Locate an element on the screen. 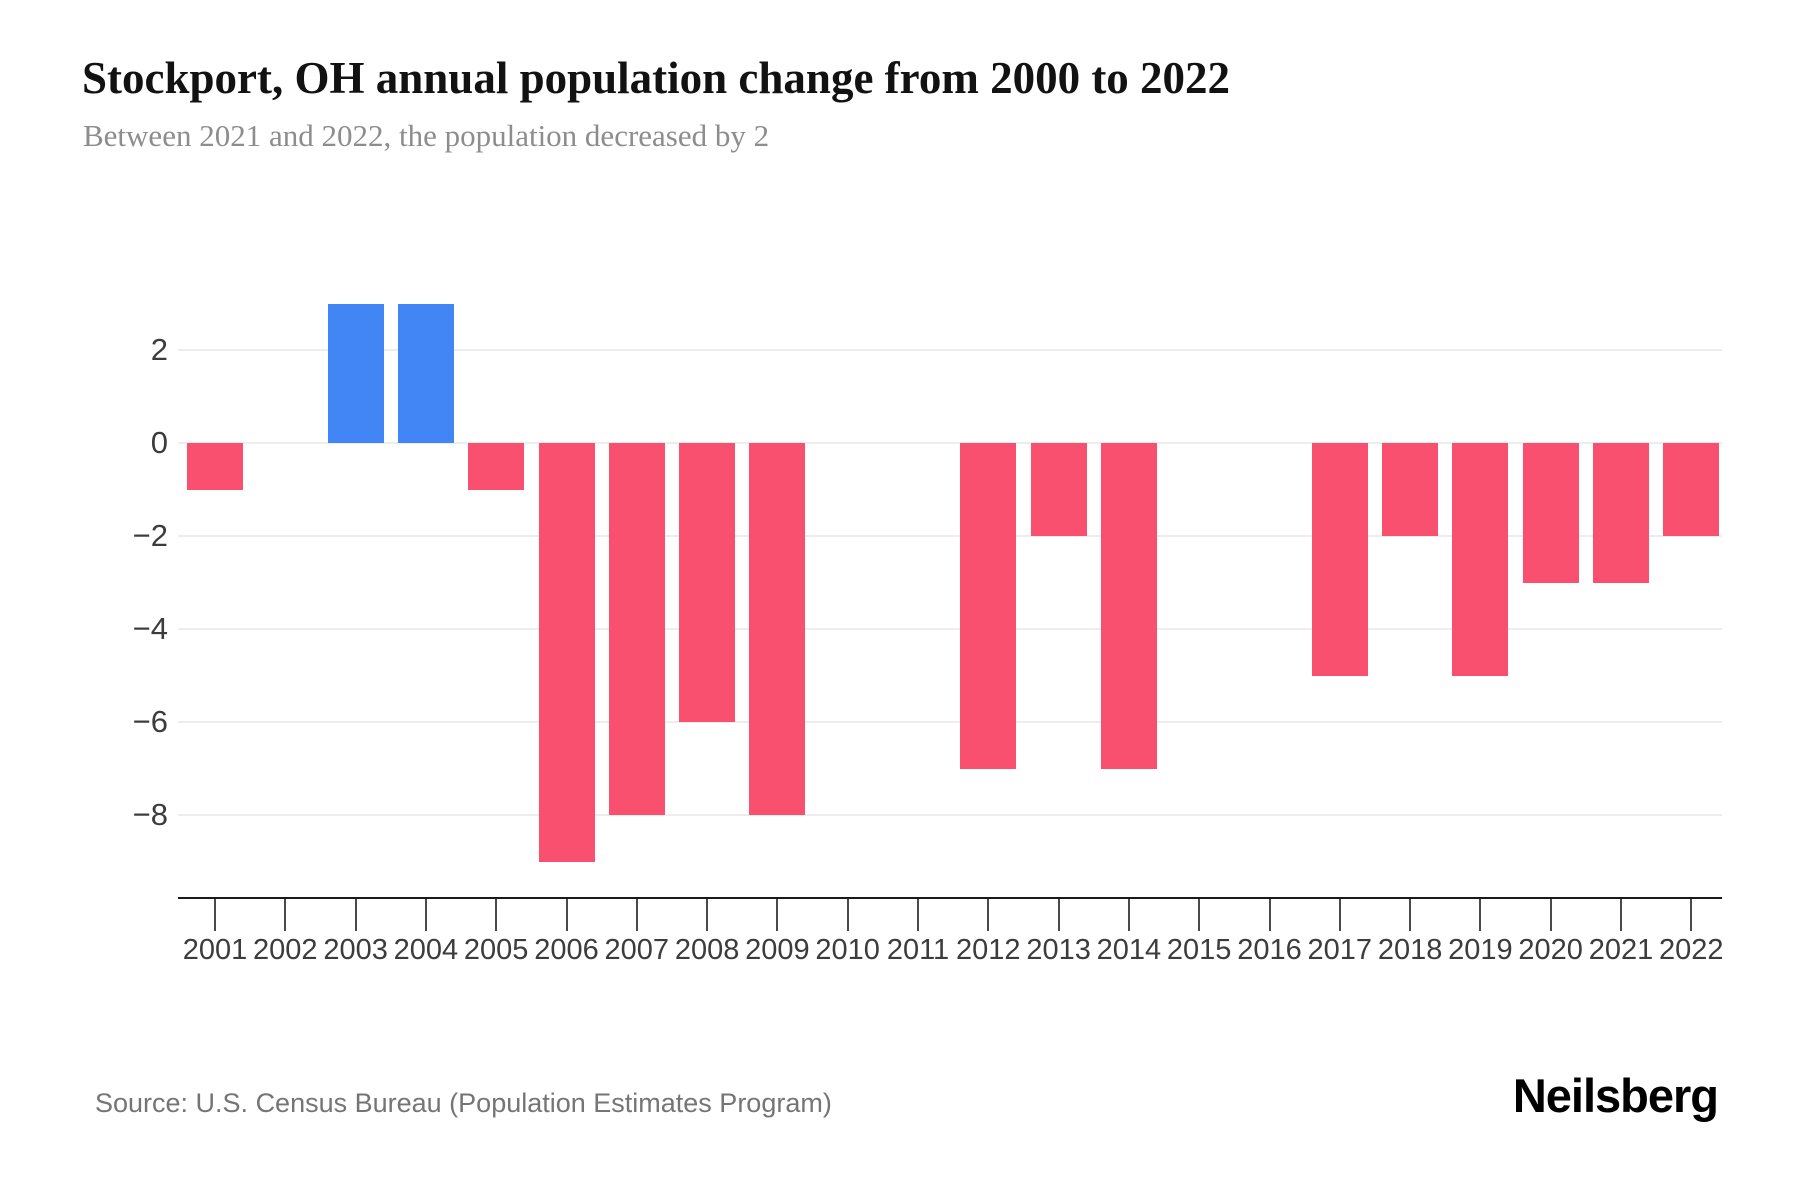 This screenshot has width=1800, height=1200. y-axis-label--8: −8 is located at coordinates (150, 814).